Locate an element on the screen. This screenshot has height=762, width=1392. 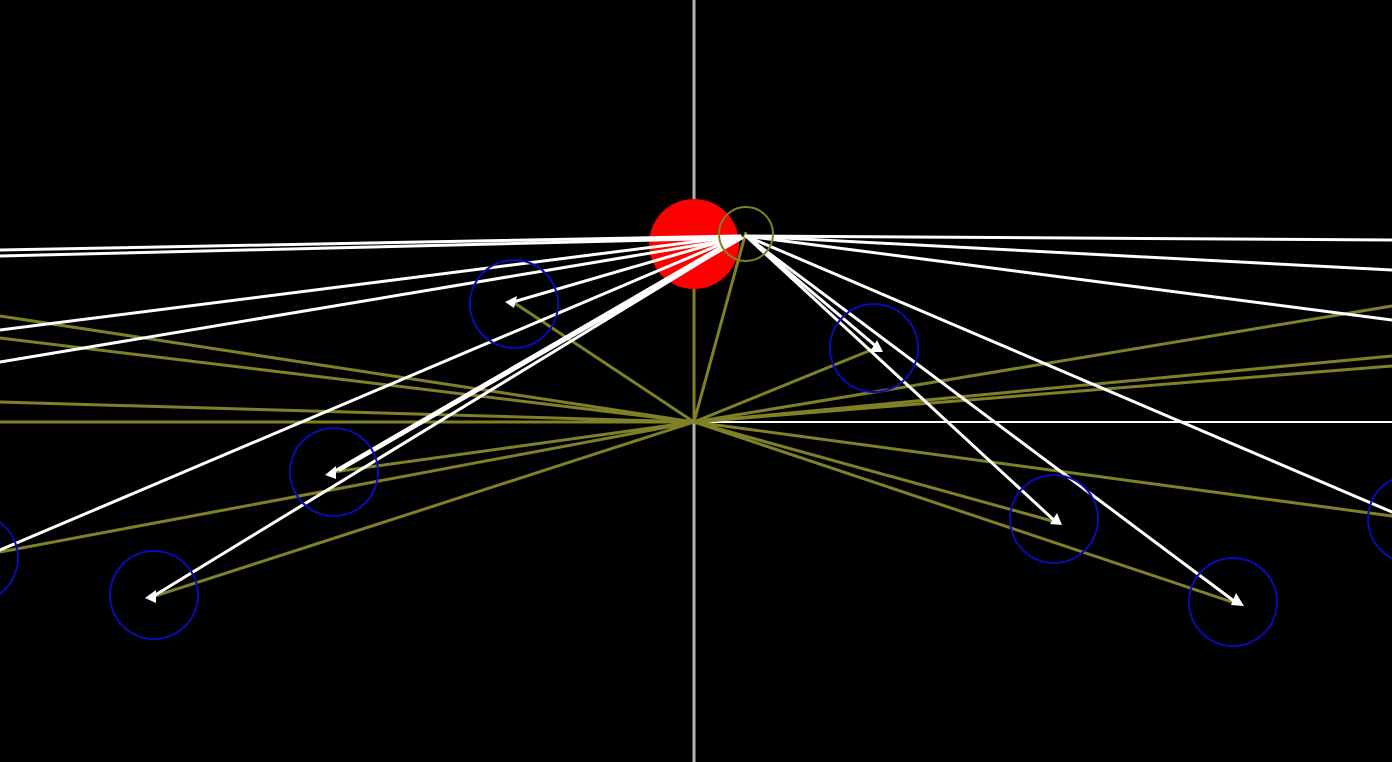
target-ring is located at coordinates (746, 234).